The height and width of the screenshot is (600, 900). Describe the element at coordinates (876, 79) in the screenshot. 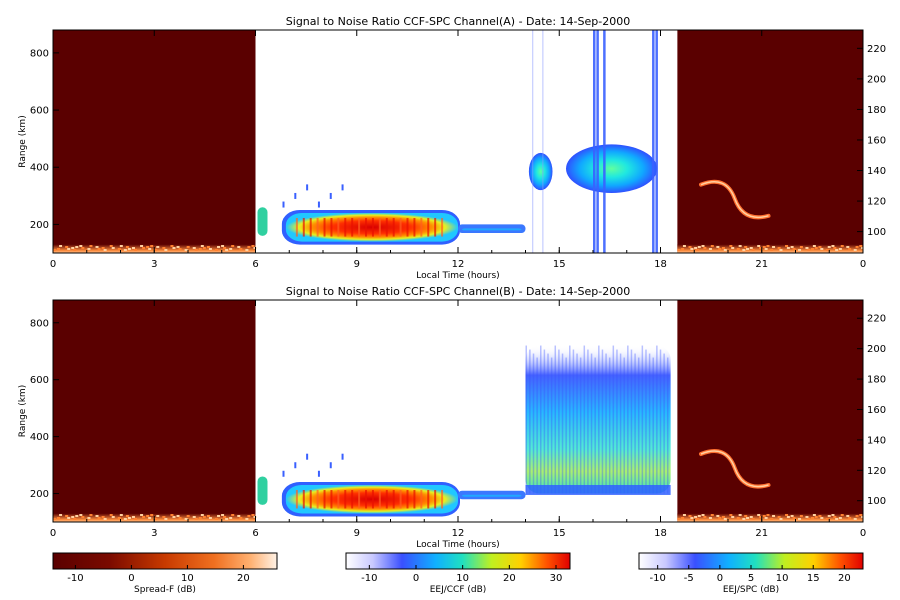

I see `y2-tick-label: 200` at that location.